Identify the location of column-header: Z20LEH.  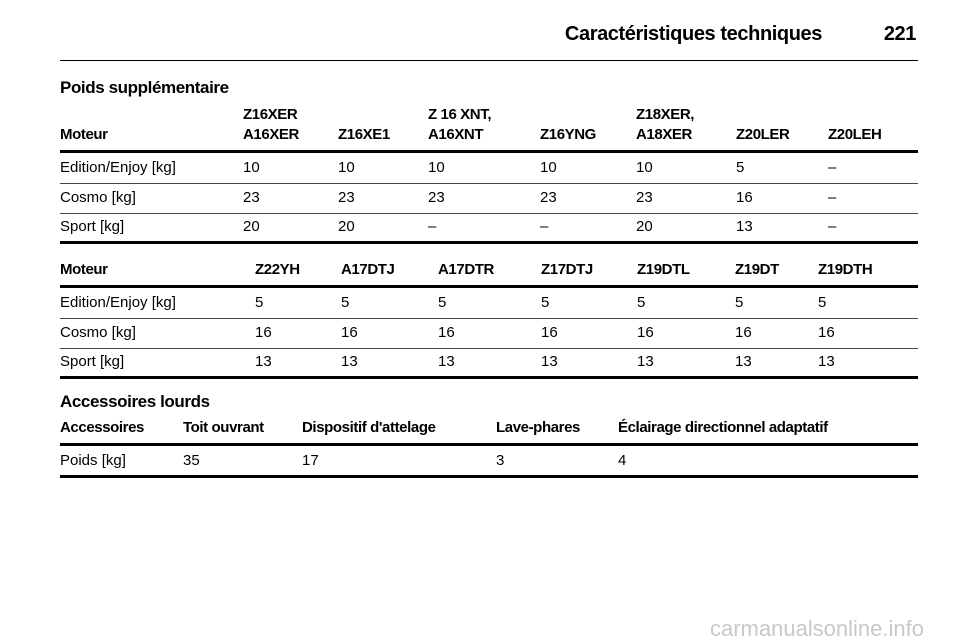
(855, 134).